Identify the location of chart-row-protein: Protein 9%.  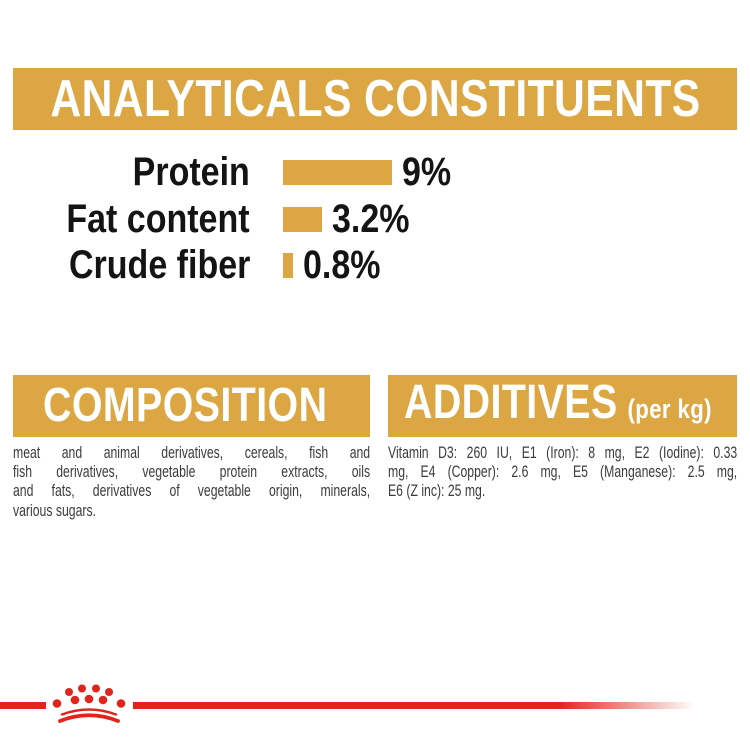
(375, 172).